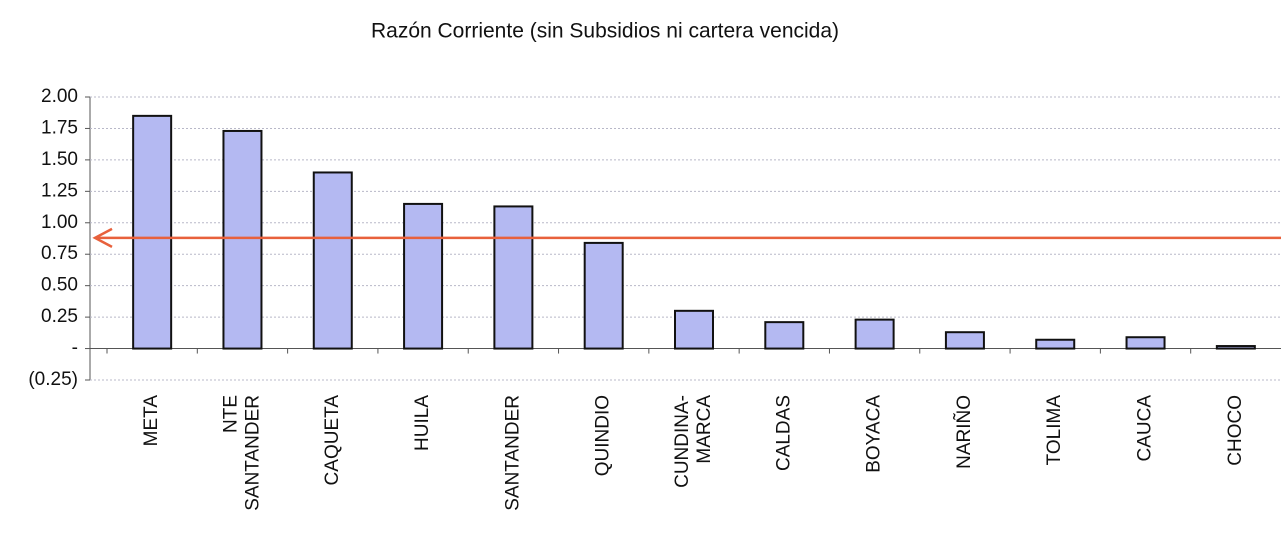 The image size is (1281, 533). Describe the element at coordinates (874, 434) in the screenshot. I see `x-tick-label: BOYACA` at that location.